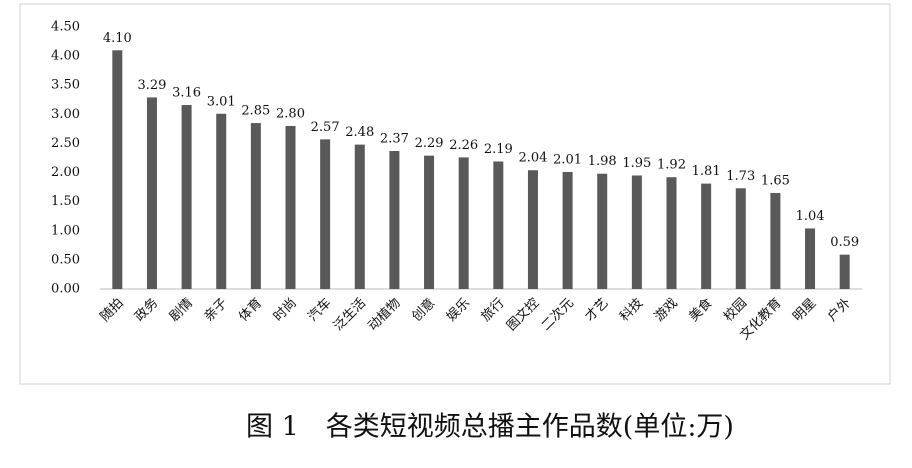 The height and width of the screenshot is (468, 912). Describe the element at coordinates (65, 114) in the screenshot. I see `y-tick-label: 3.00` at that location.